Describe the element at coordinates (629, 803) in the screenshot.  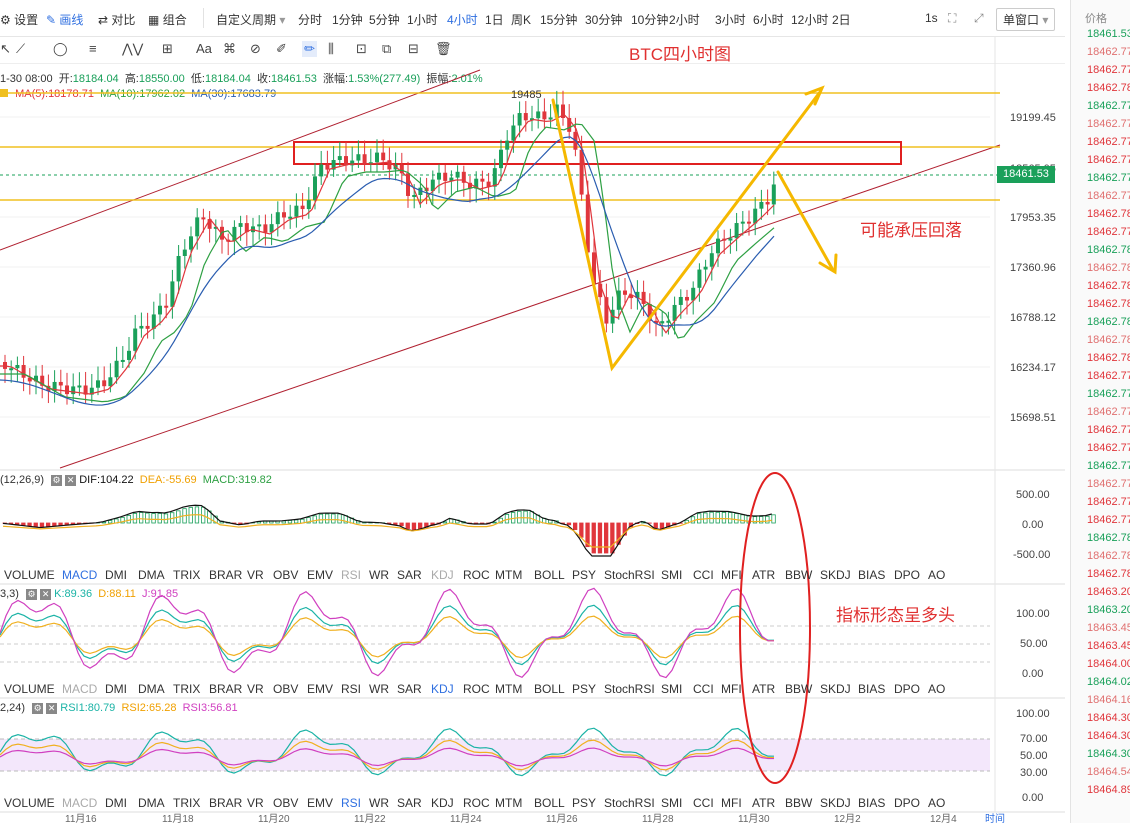
I see `indicator-tab-stochrsi: StochRSI` at that location.